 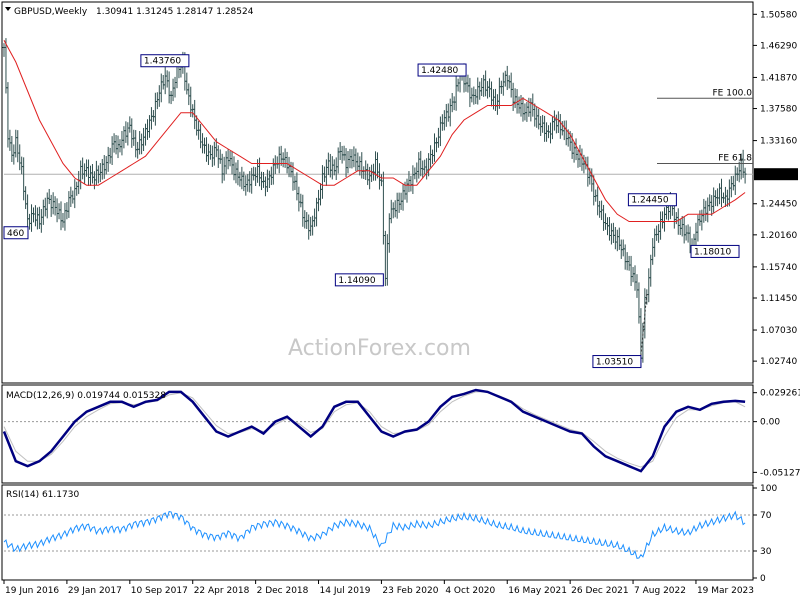 I want to click on annotation-label: 1.18010, so click(x=712, y=252).